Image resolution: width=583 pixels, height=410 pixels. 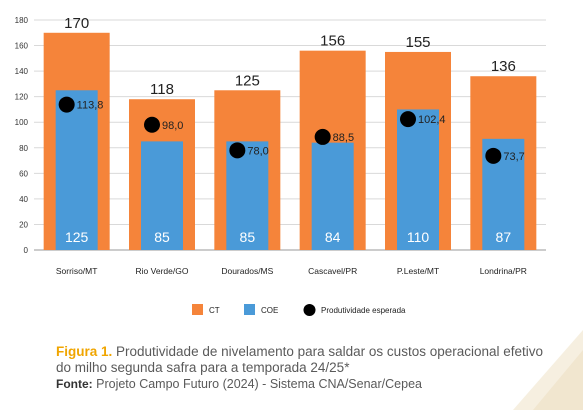 I want to click on ct-value-label: 118, so click(x=162, y=89).